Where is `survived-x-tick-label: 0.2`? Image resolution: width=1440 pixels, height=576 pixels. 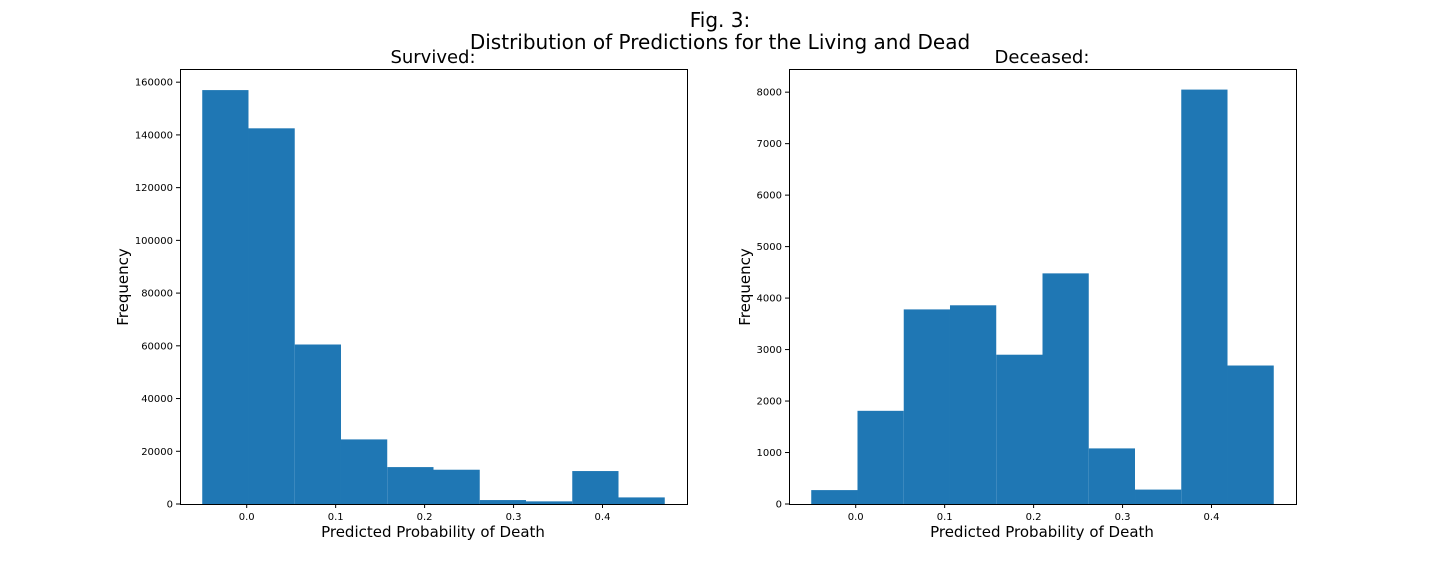 survived-x-tick-label: 0.2 is located at coordinates (425, 517).